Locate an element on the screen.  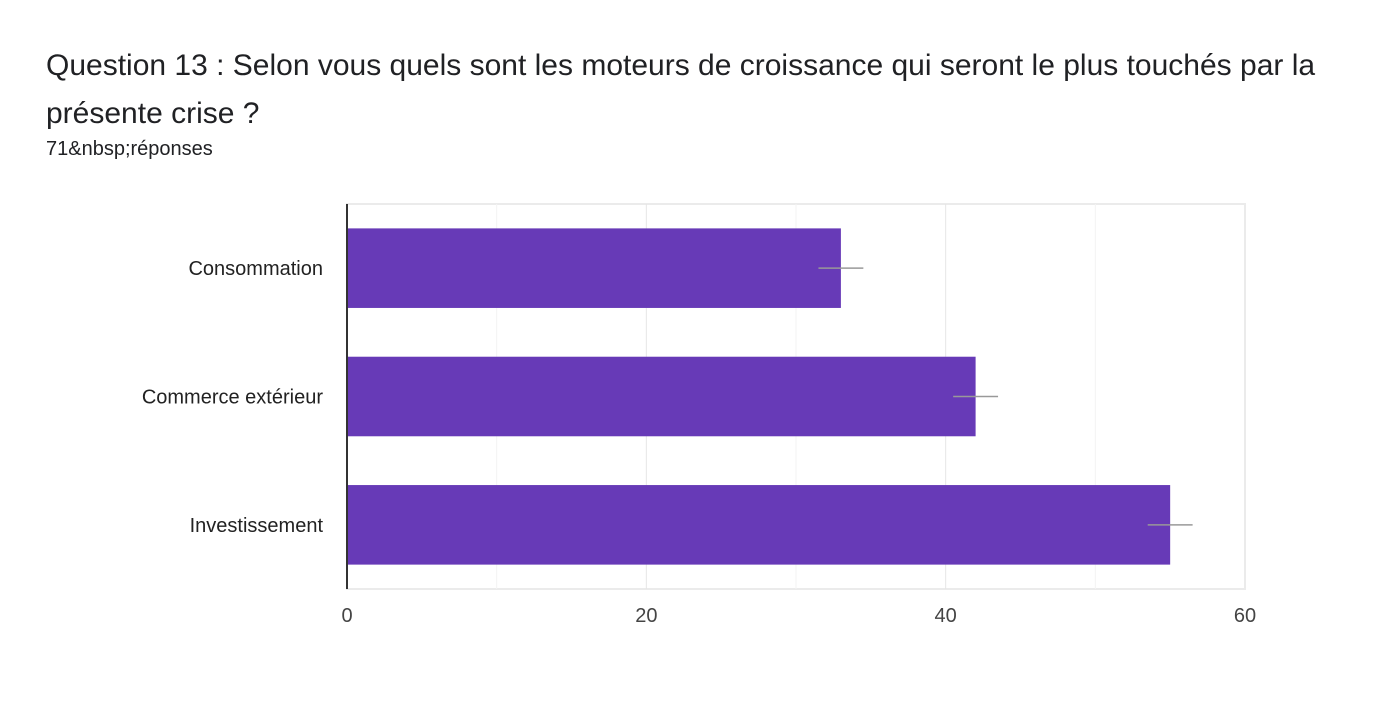
x-tick-label: 0 is located at coordinates (346, 616).